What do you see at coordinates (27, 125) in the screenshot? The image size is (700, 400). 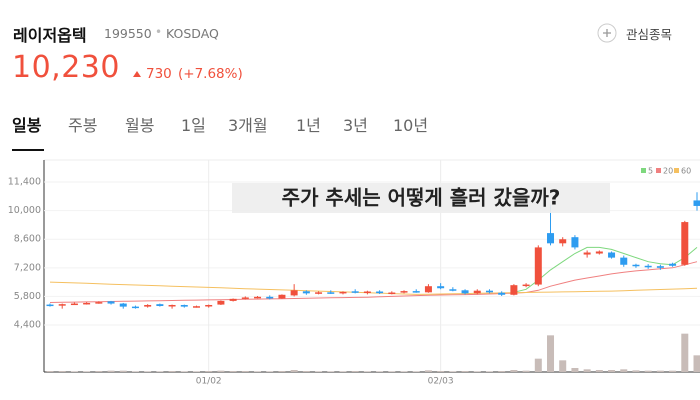 I see `period-tab: 일봉` at bounding box center [27, 125].